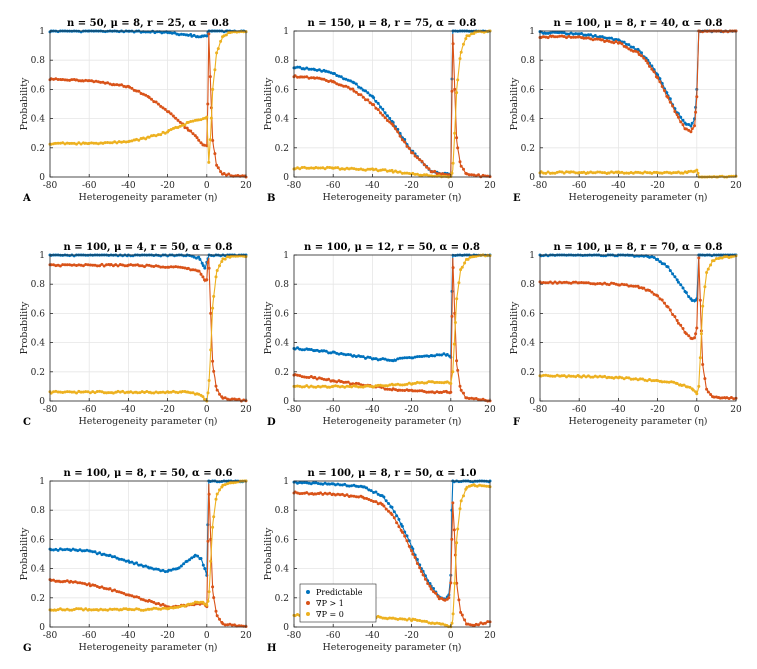 The width and height of the screenshot is (757, 669). I want to click on y-tick-label: 1, so click(42, 482).